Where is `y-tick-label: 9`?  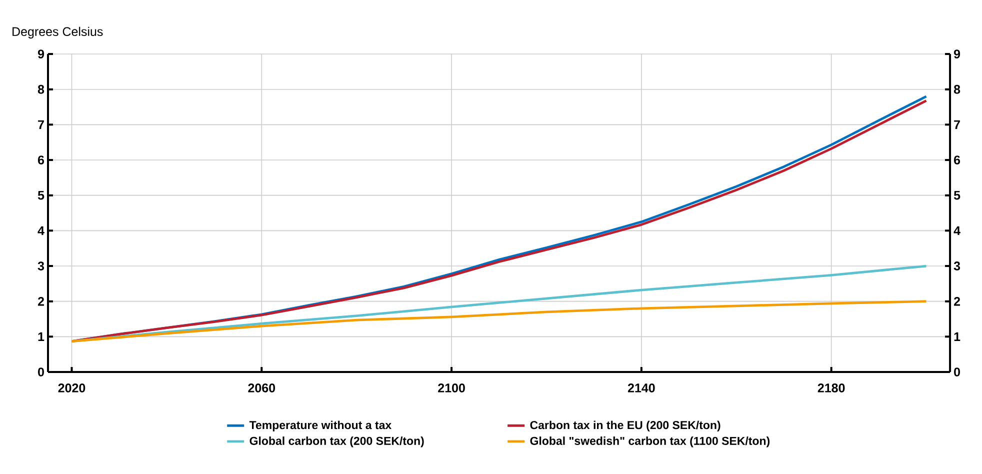 y-tick-label: 9 is located at coordinates (41, 54).